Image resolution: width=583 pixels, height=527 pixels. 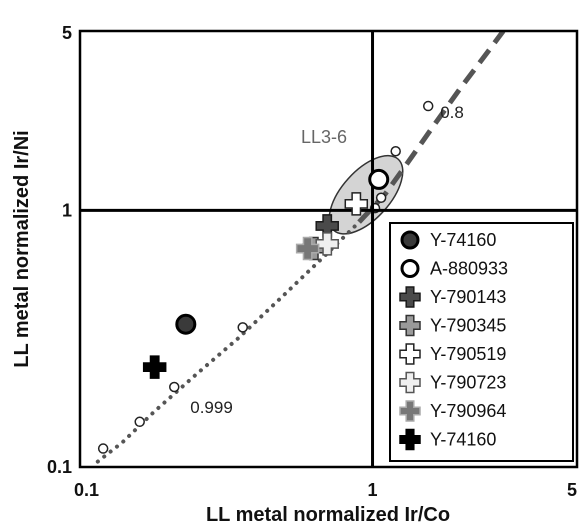 What do you see at coordinates (468, 383) in the screenshot?
I see `legend-label: Y-790723` at bounding box center [468, 383].